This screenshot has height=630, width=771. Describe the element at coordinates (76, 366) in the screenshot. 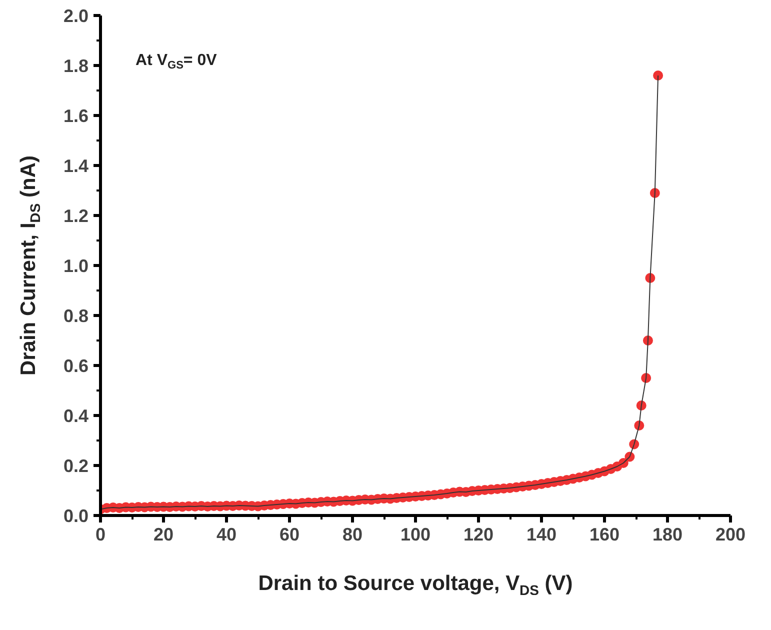

I see `y-tick-label: 0.6` at that location.